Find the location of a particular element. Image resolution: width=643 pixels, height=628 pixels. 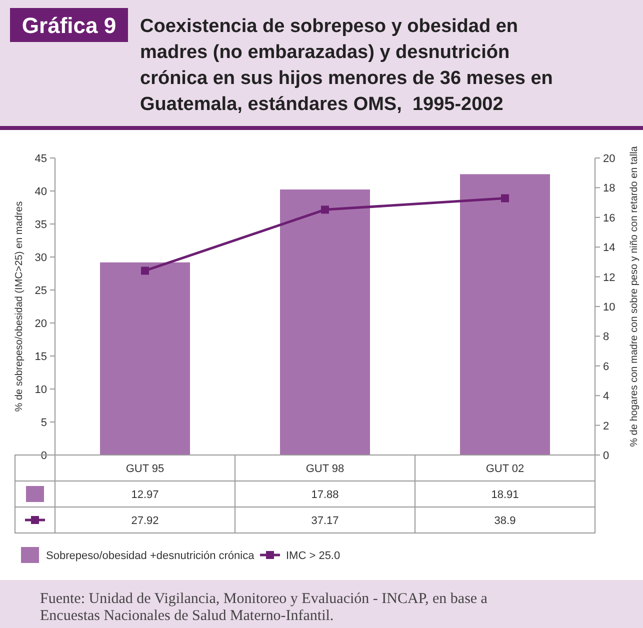

y2-tick-label: 8 is located at coordinates (606, 337).